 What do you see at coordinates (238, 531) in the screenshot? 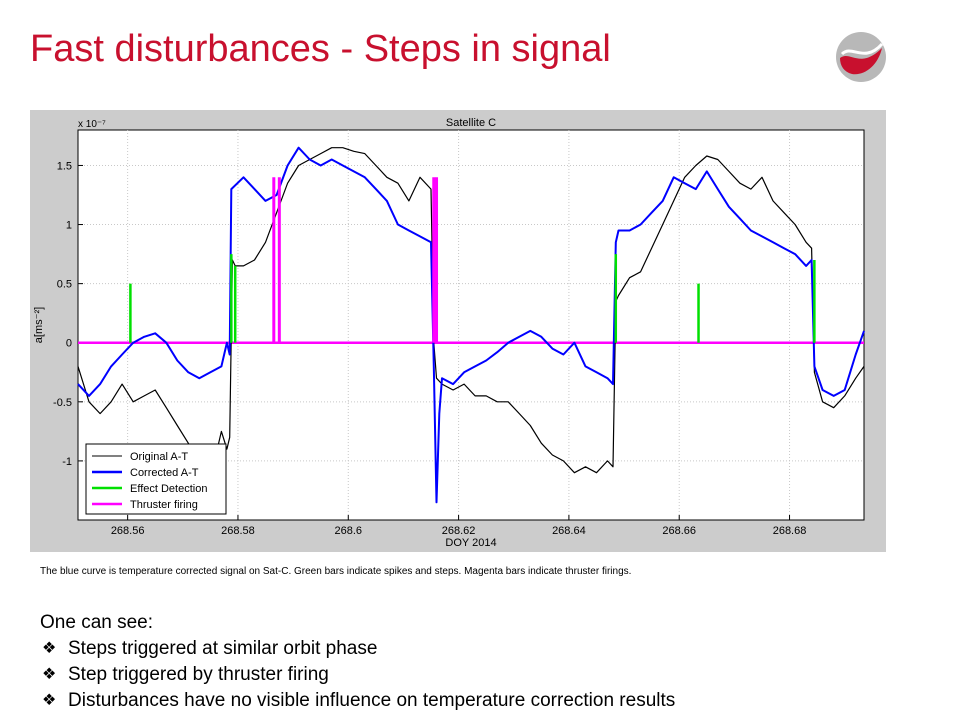
I see `x-tick-label: 268.58` at bounding box center [238, 531].